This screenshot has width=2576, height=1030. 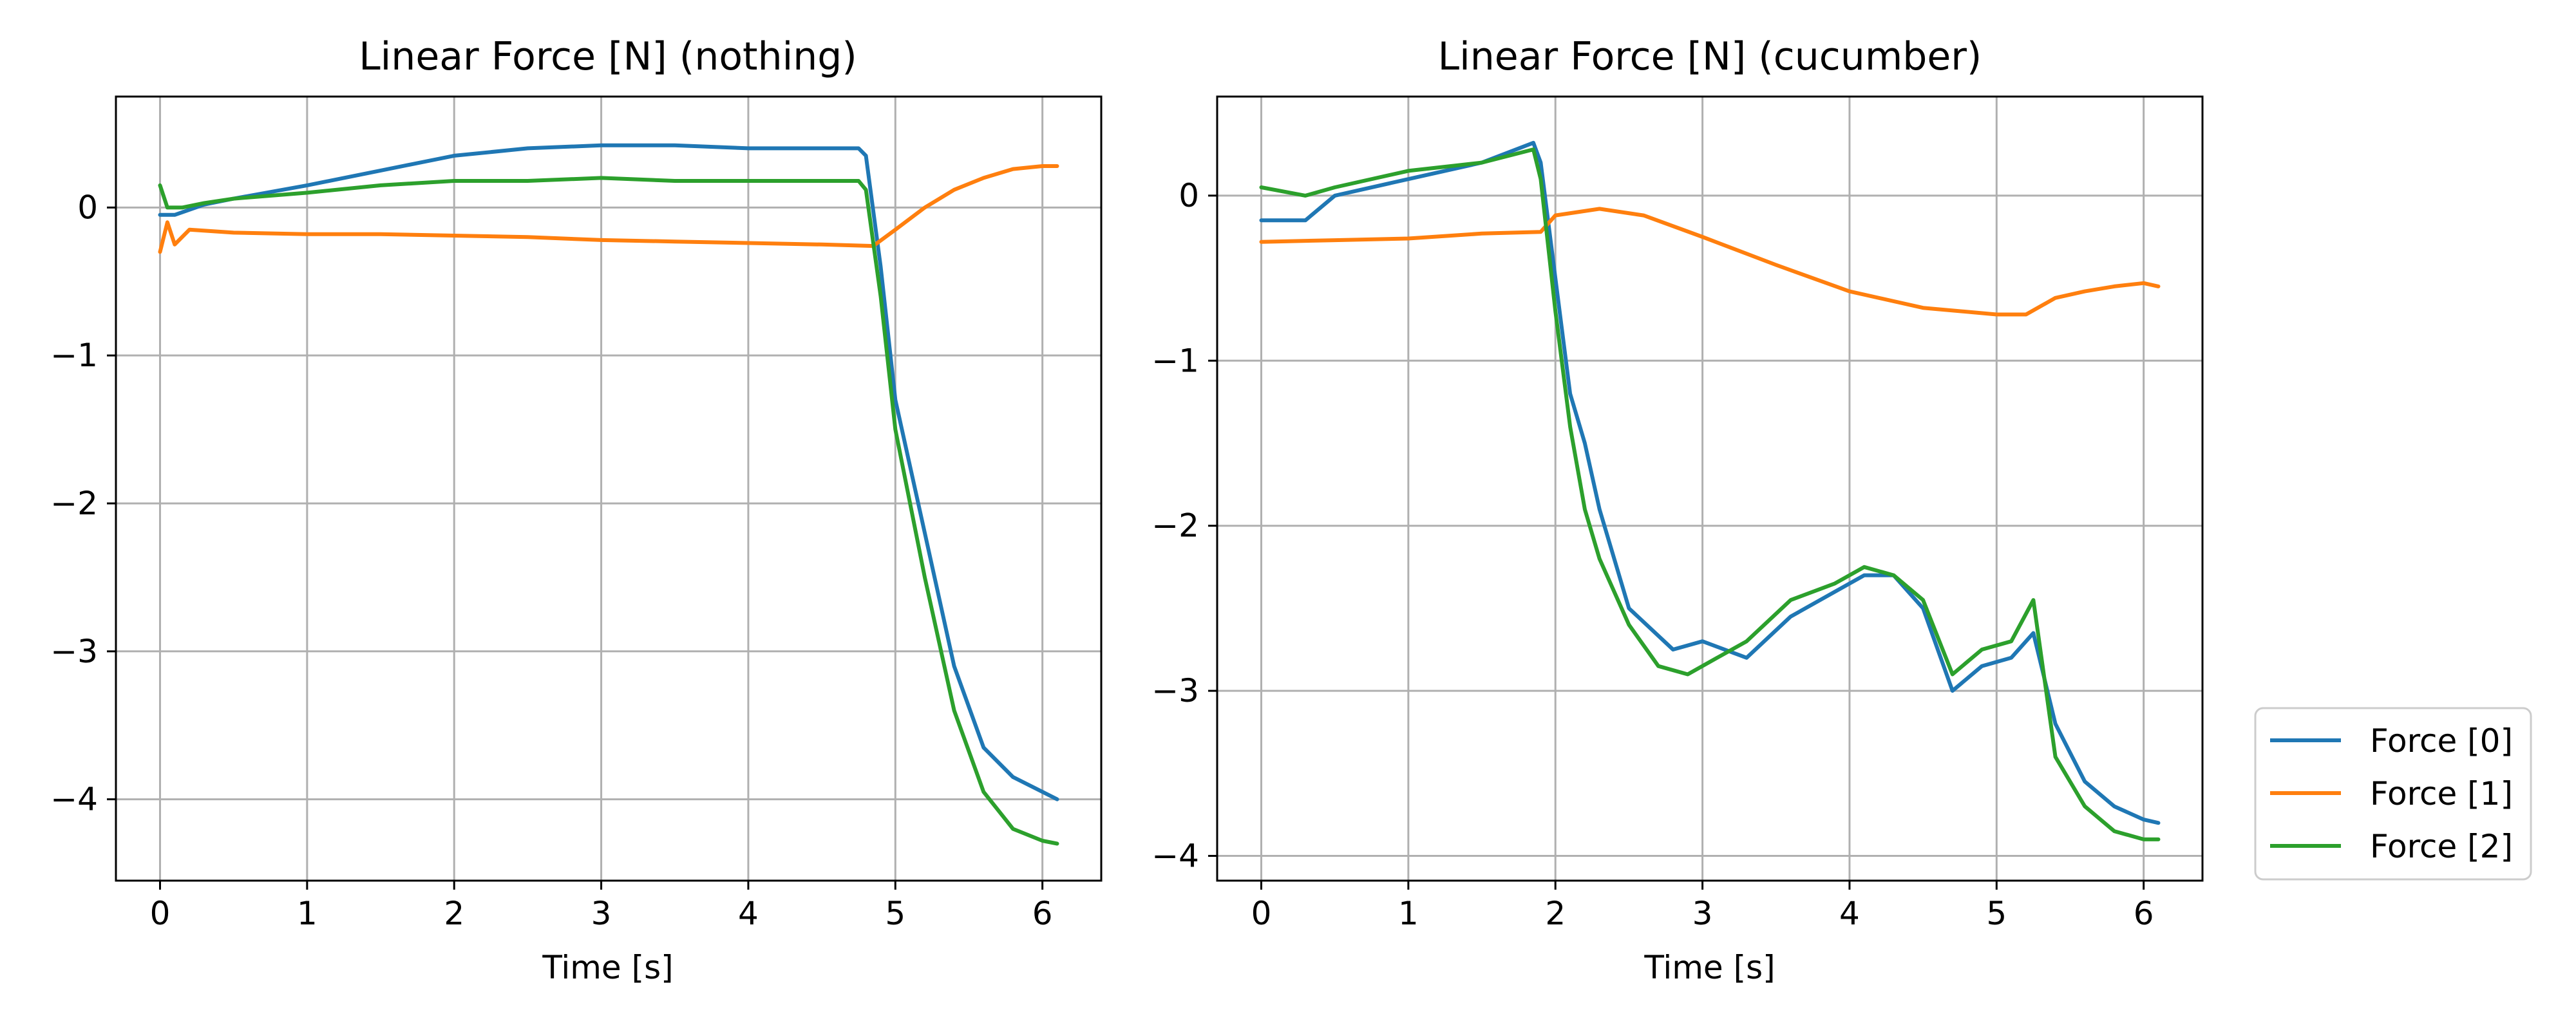 I want to click on legend-entry: Force [0], so click(x=2392, y=741).